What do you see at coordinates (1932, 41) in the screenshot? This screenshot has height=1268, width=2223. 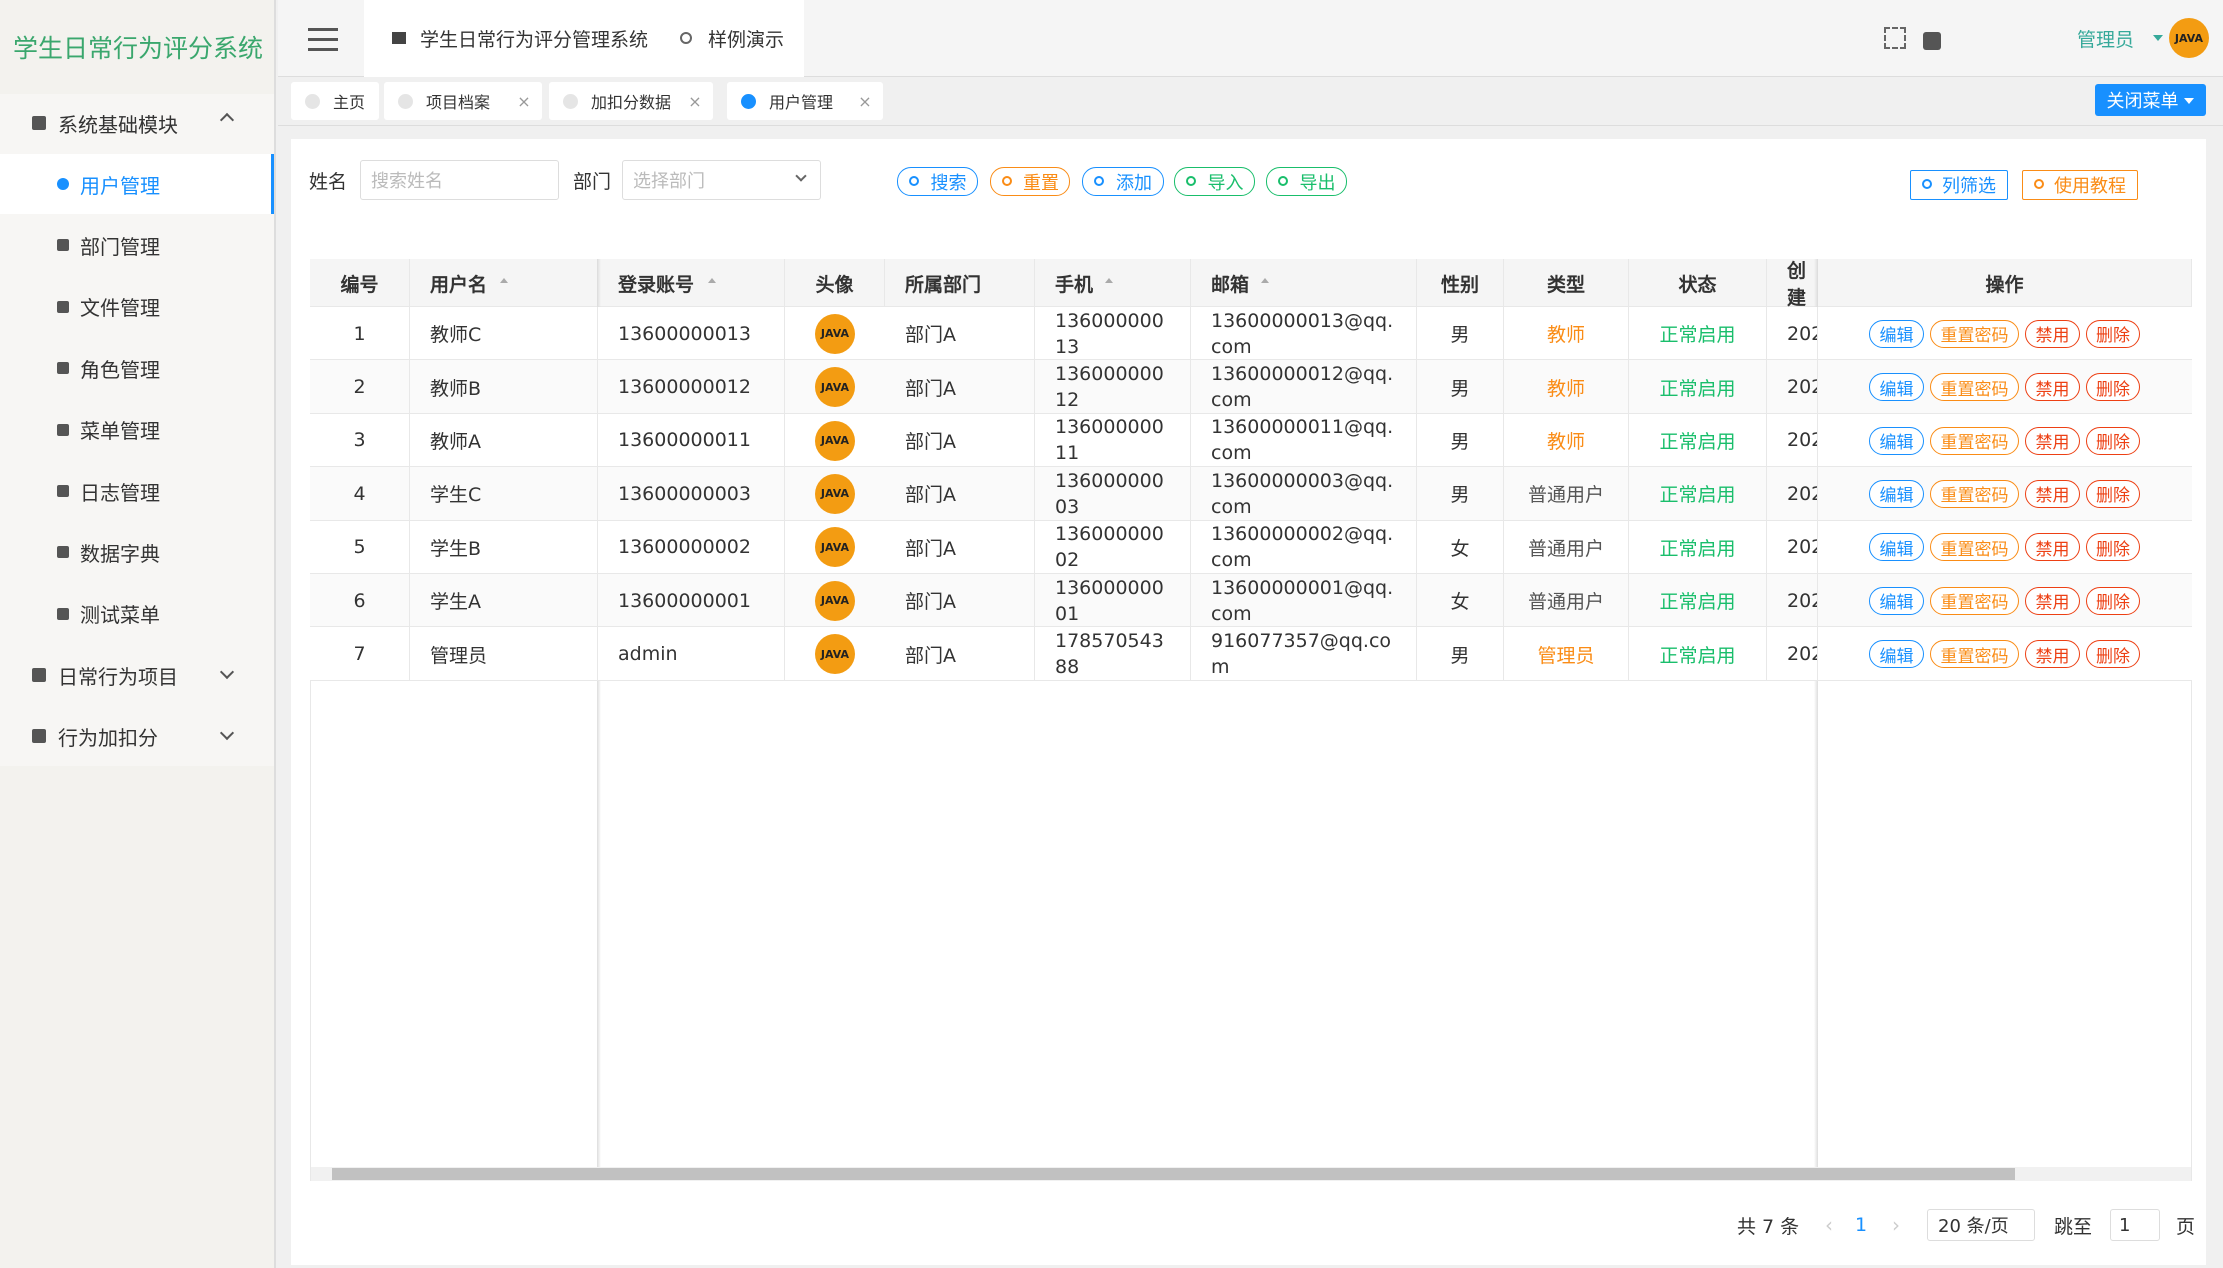 I see `lock-icon` at bounding box center [1932, 41].